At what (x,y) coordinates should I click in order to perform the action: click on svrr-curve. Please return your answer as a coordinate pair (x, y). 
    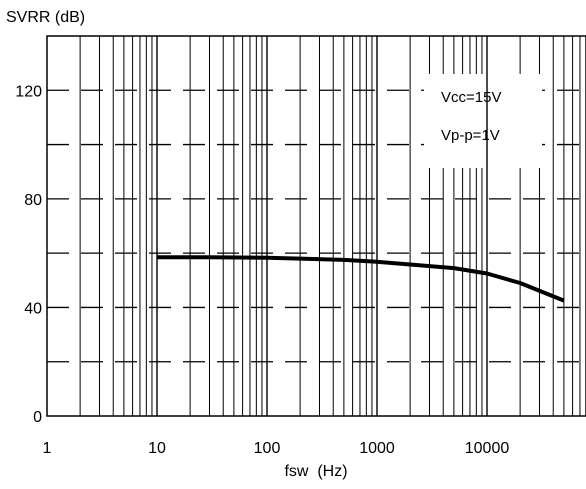
    Looking at the image, I should click on (361, 279).